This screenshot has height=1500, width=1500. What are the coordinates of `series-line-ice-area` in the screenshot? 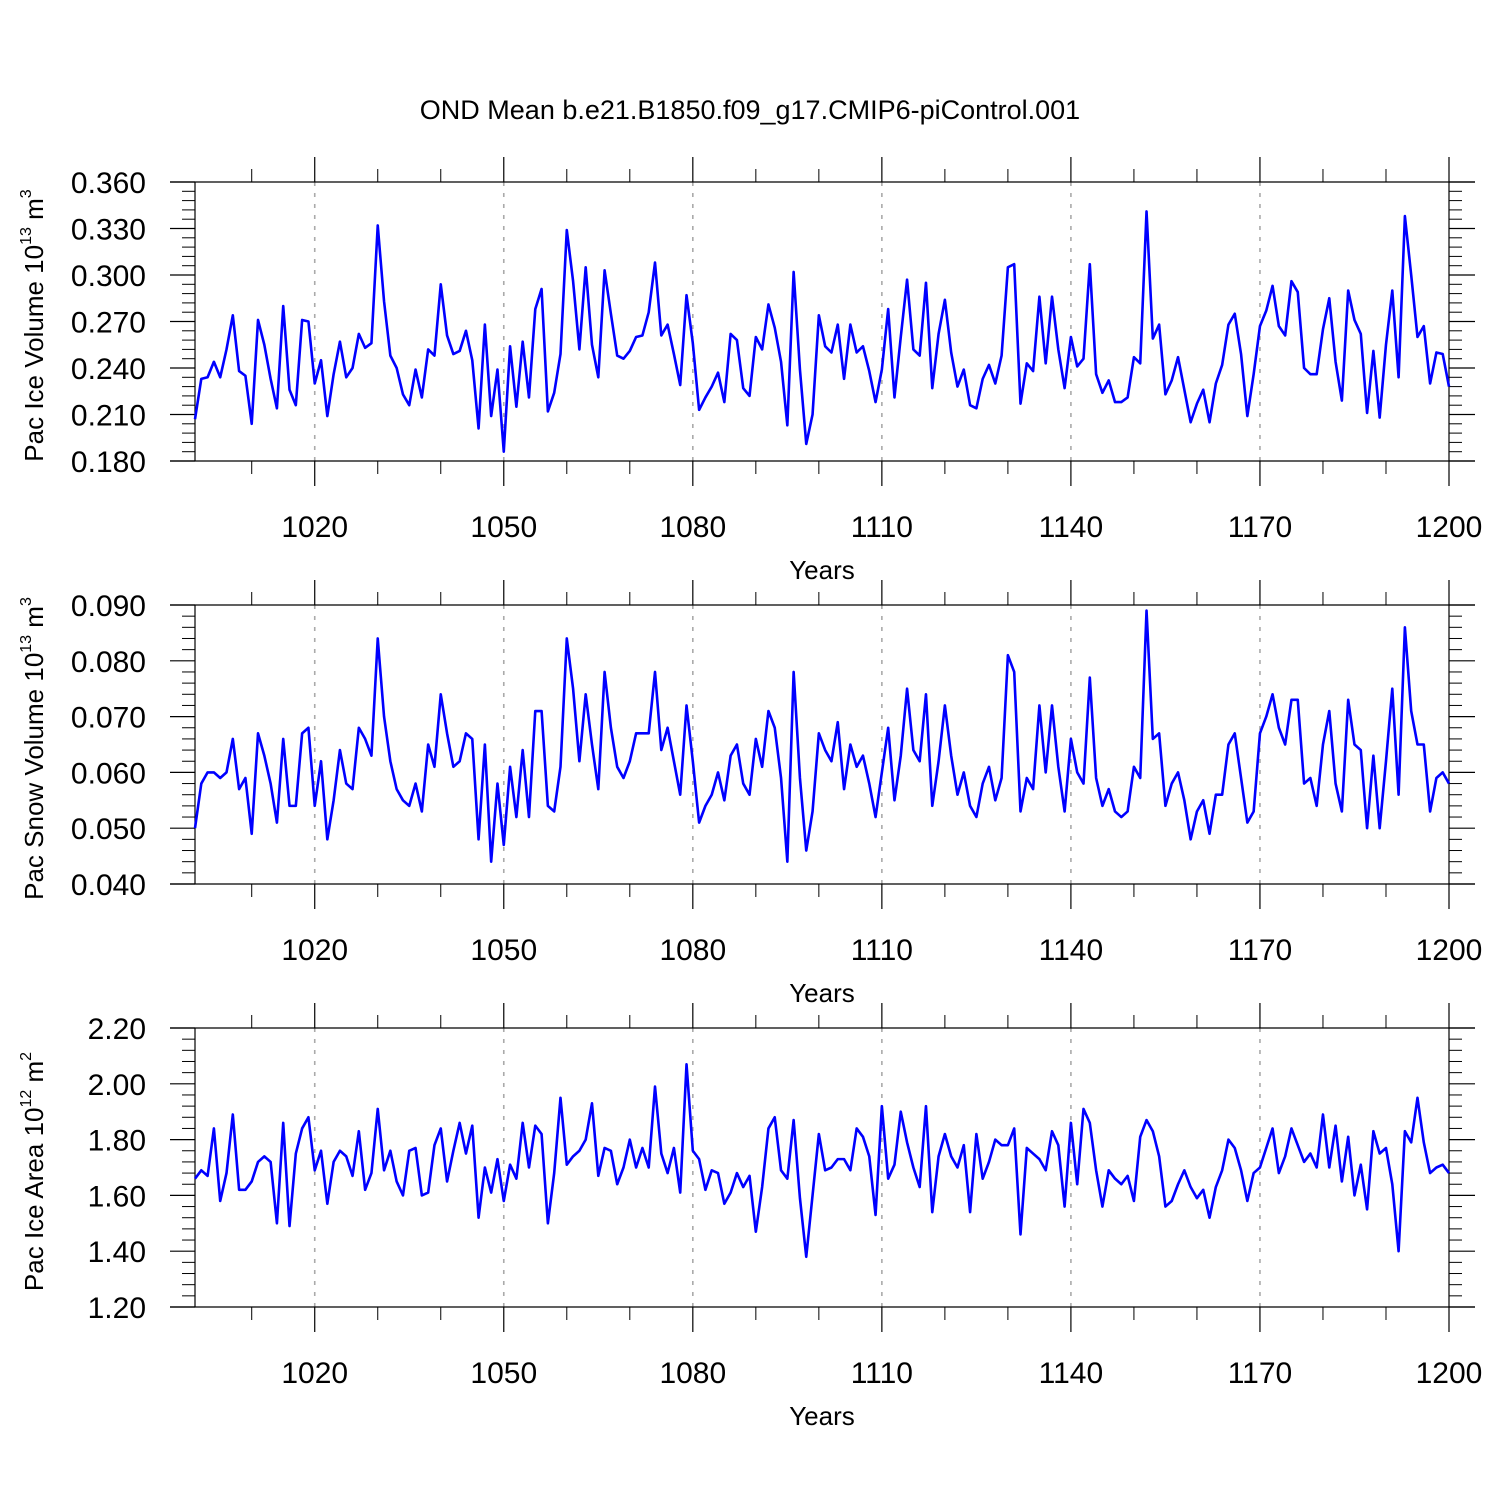 It's located at (822, 1160).